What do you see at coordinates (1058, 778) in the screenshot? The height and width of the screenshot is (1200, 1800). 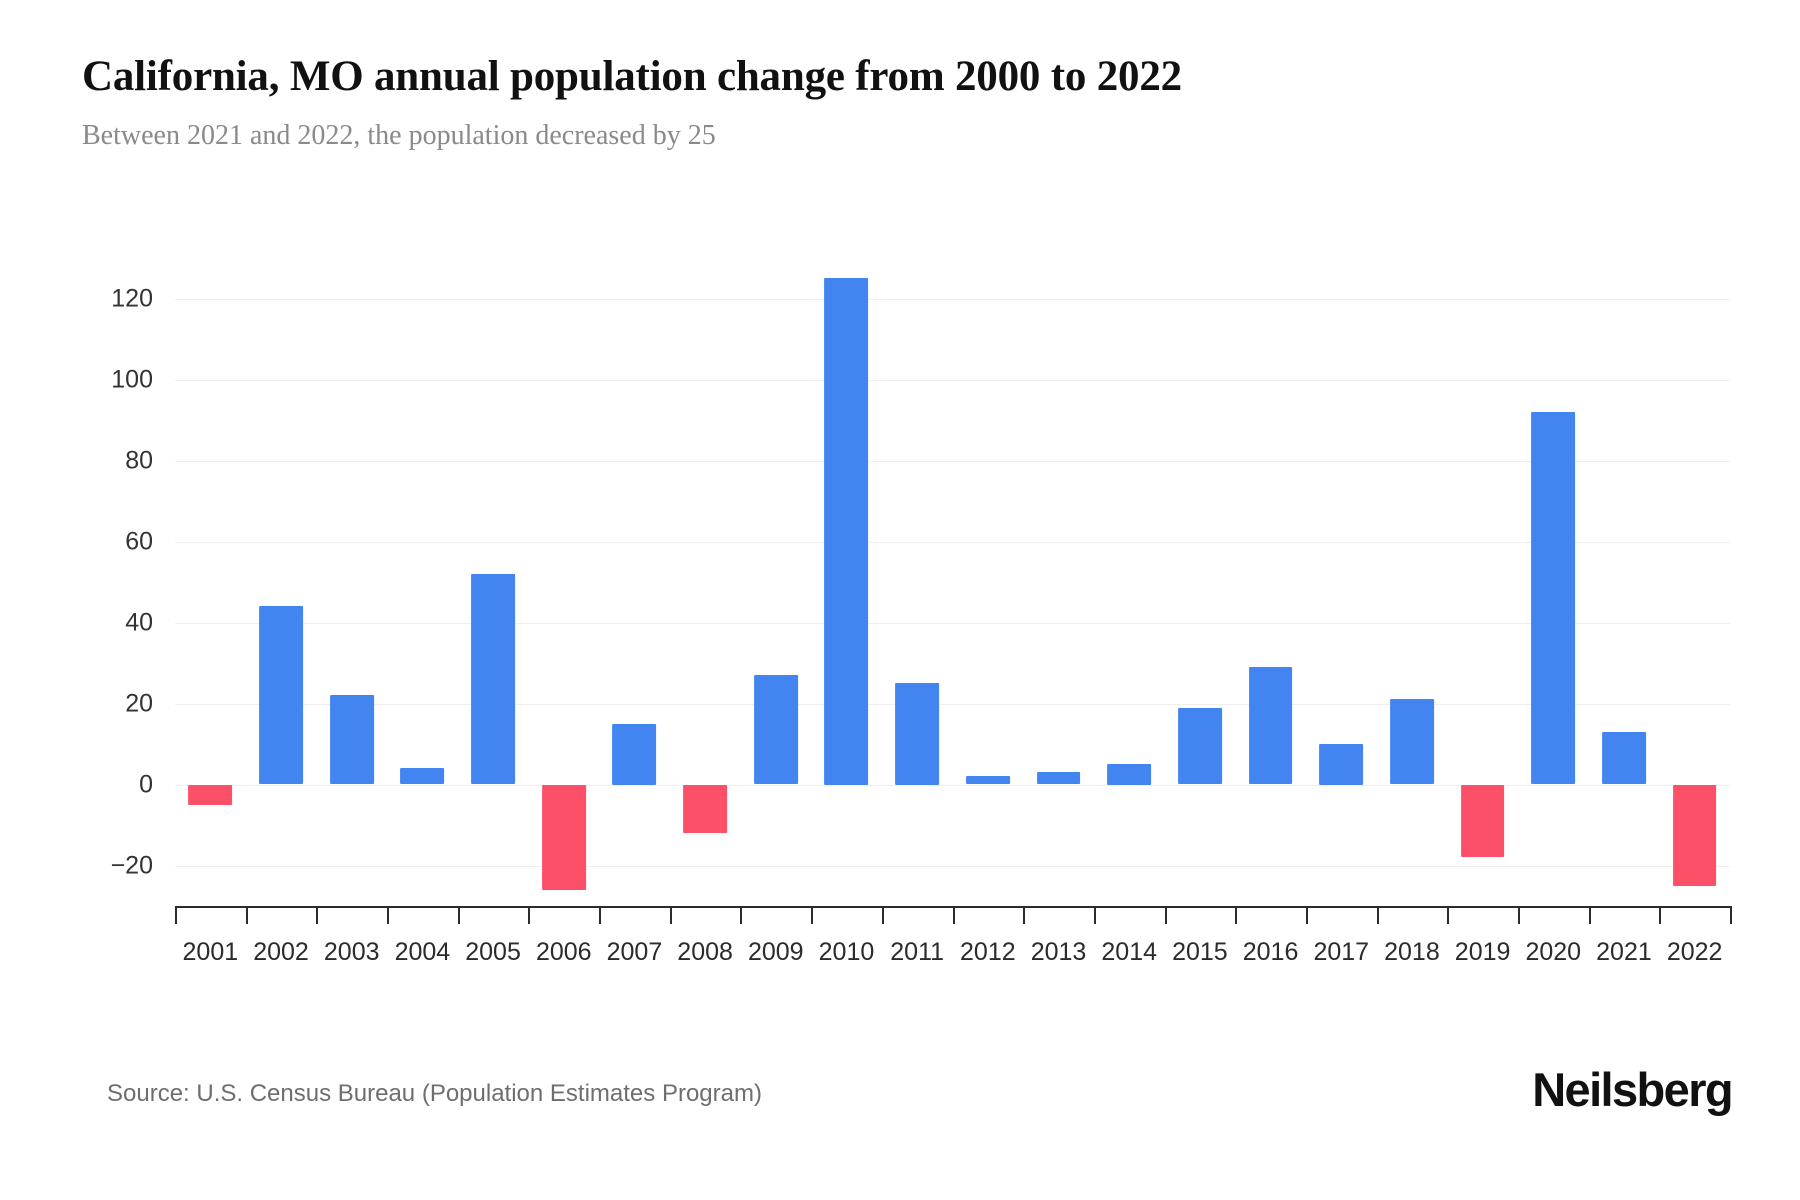 I see `bar-2013` at bounding box center [1058, 778].